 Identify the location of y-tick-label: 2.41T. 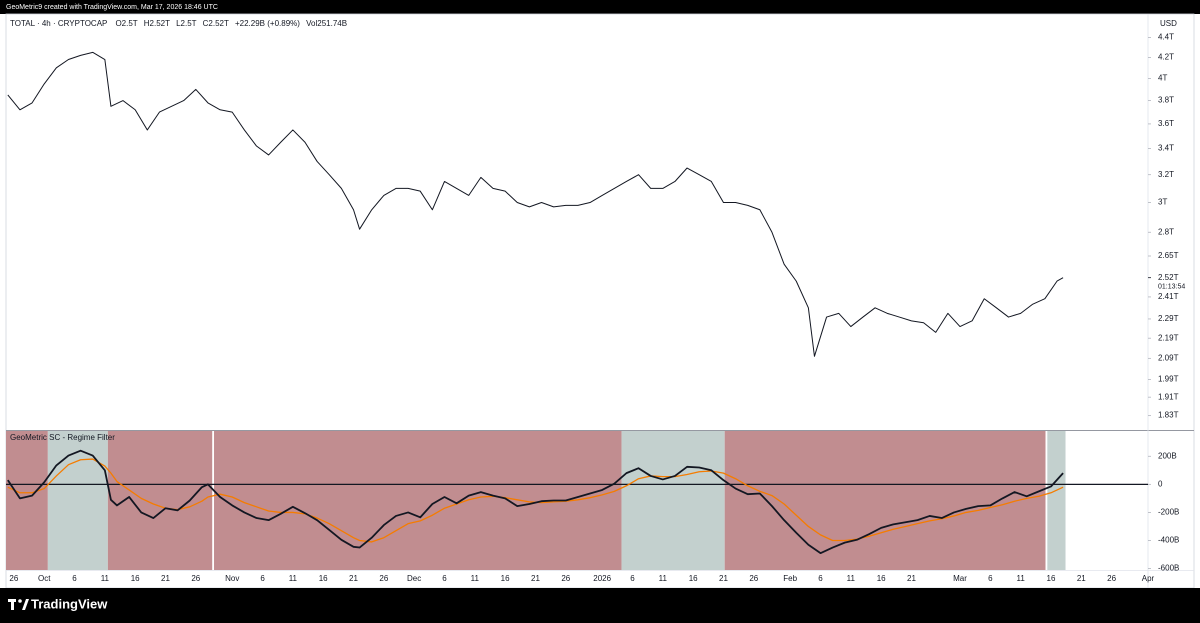
(1168, 296).